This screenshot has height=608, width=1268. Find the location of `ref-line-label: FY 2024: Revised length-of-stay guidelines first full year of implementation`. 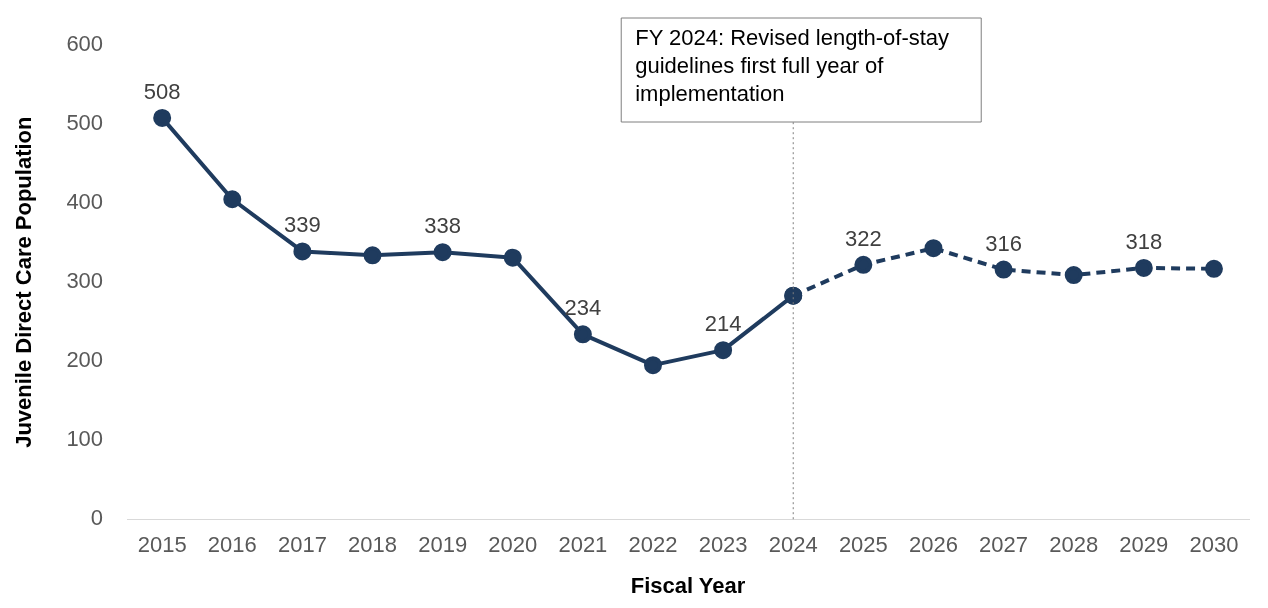

ref-line-label: FY 2024: Revised length-of-stay guidelines first full year of implementation is located at coordinates (792, 66).